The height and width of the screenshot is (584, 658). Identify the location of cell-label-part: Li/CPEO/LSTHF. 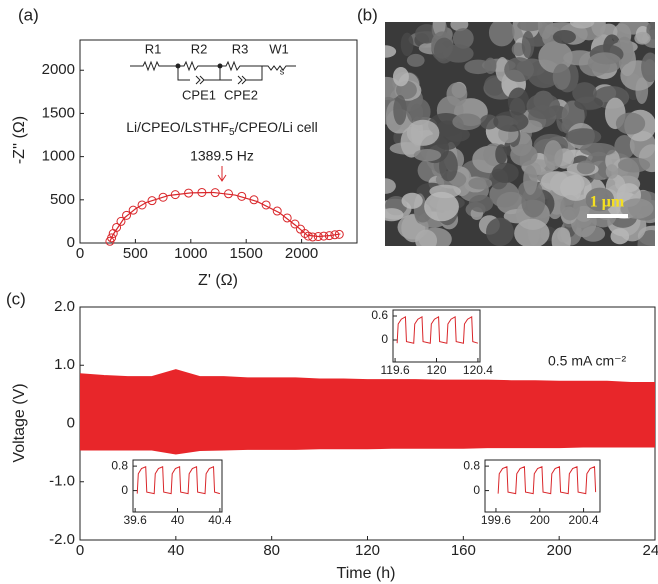
(177, 127).